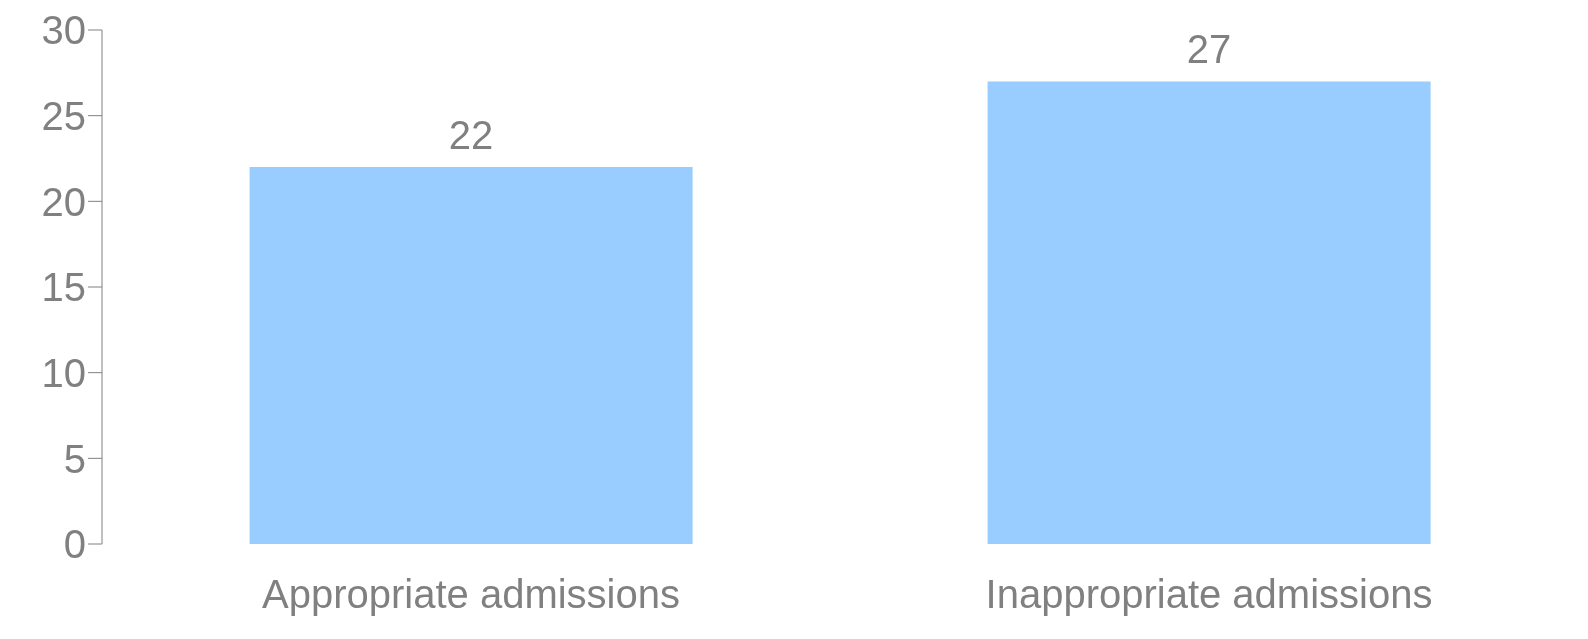  I want to click on y-tick-label: 5, so click(74, 458).